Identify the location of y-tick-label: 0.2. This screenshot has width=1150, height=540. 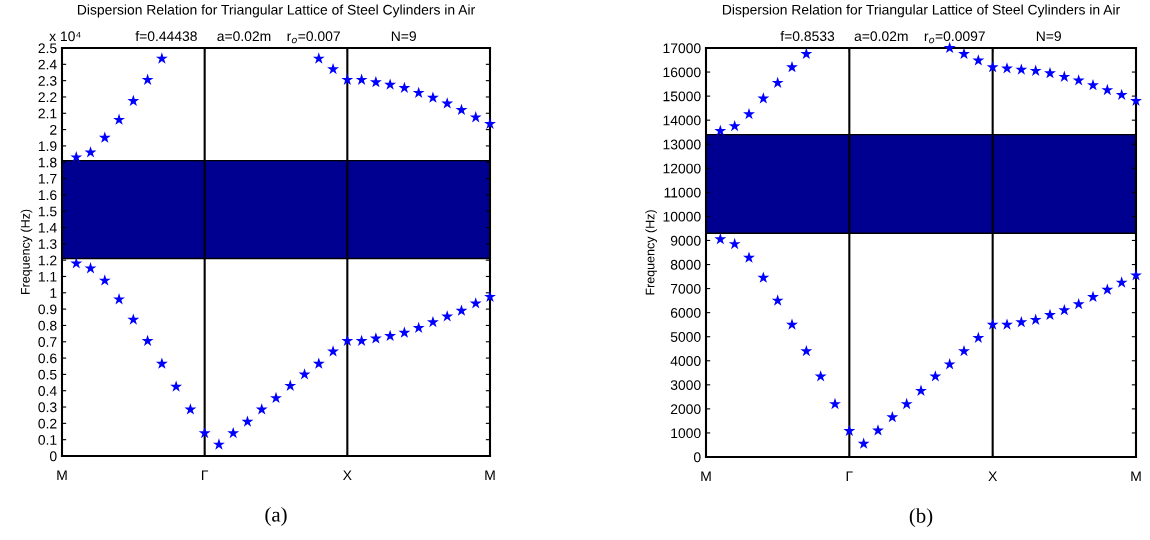
(47, 423).